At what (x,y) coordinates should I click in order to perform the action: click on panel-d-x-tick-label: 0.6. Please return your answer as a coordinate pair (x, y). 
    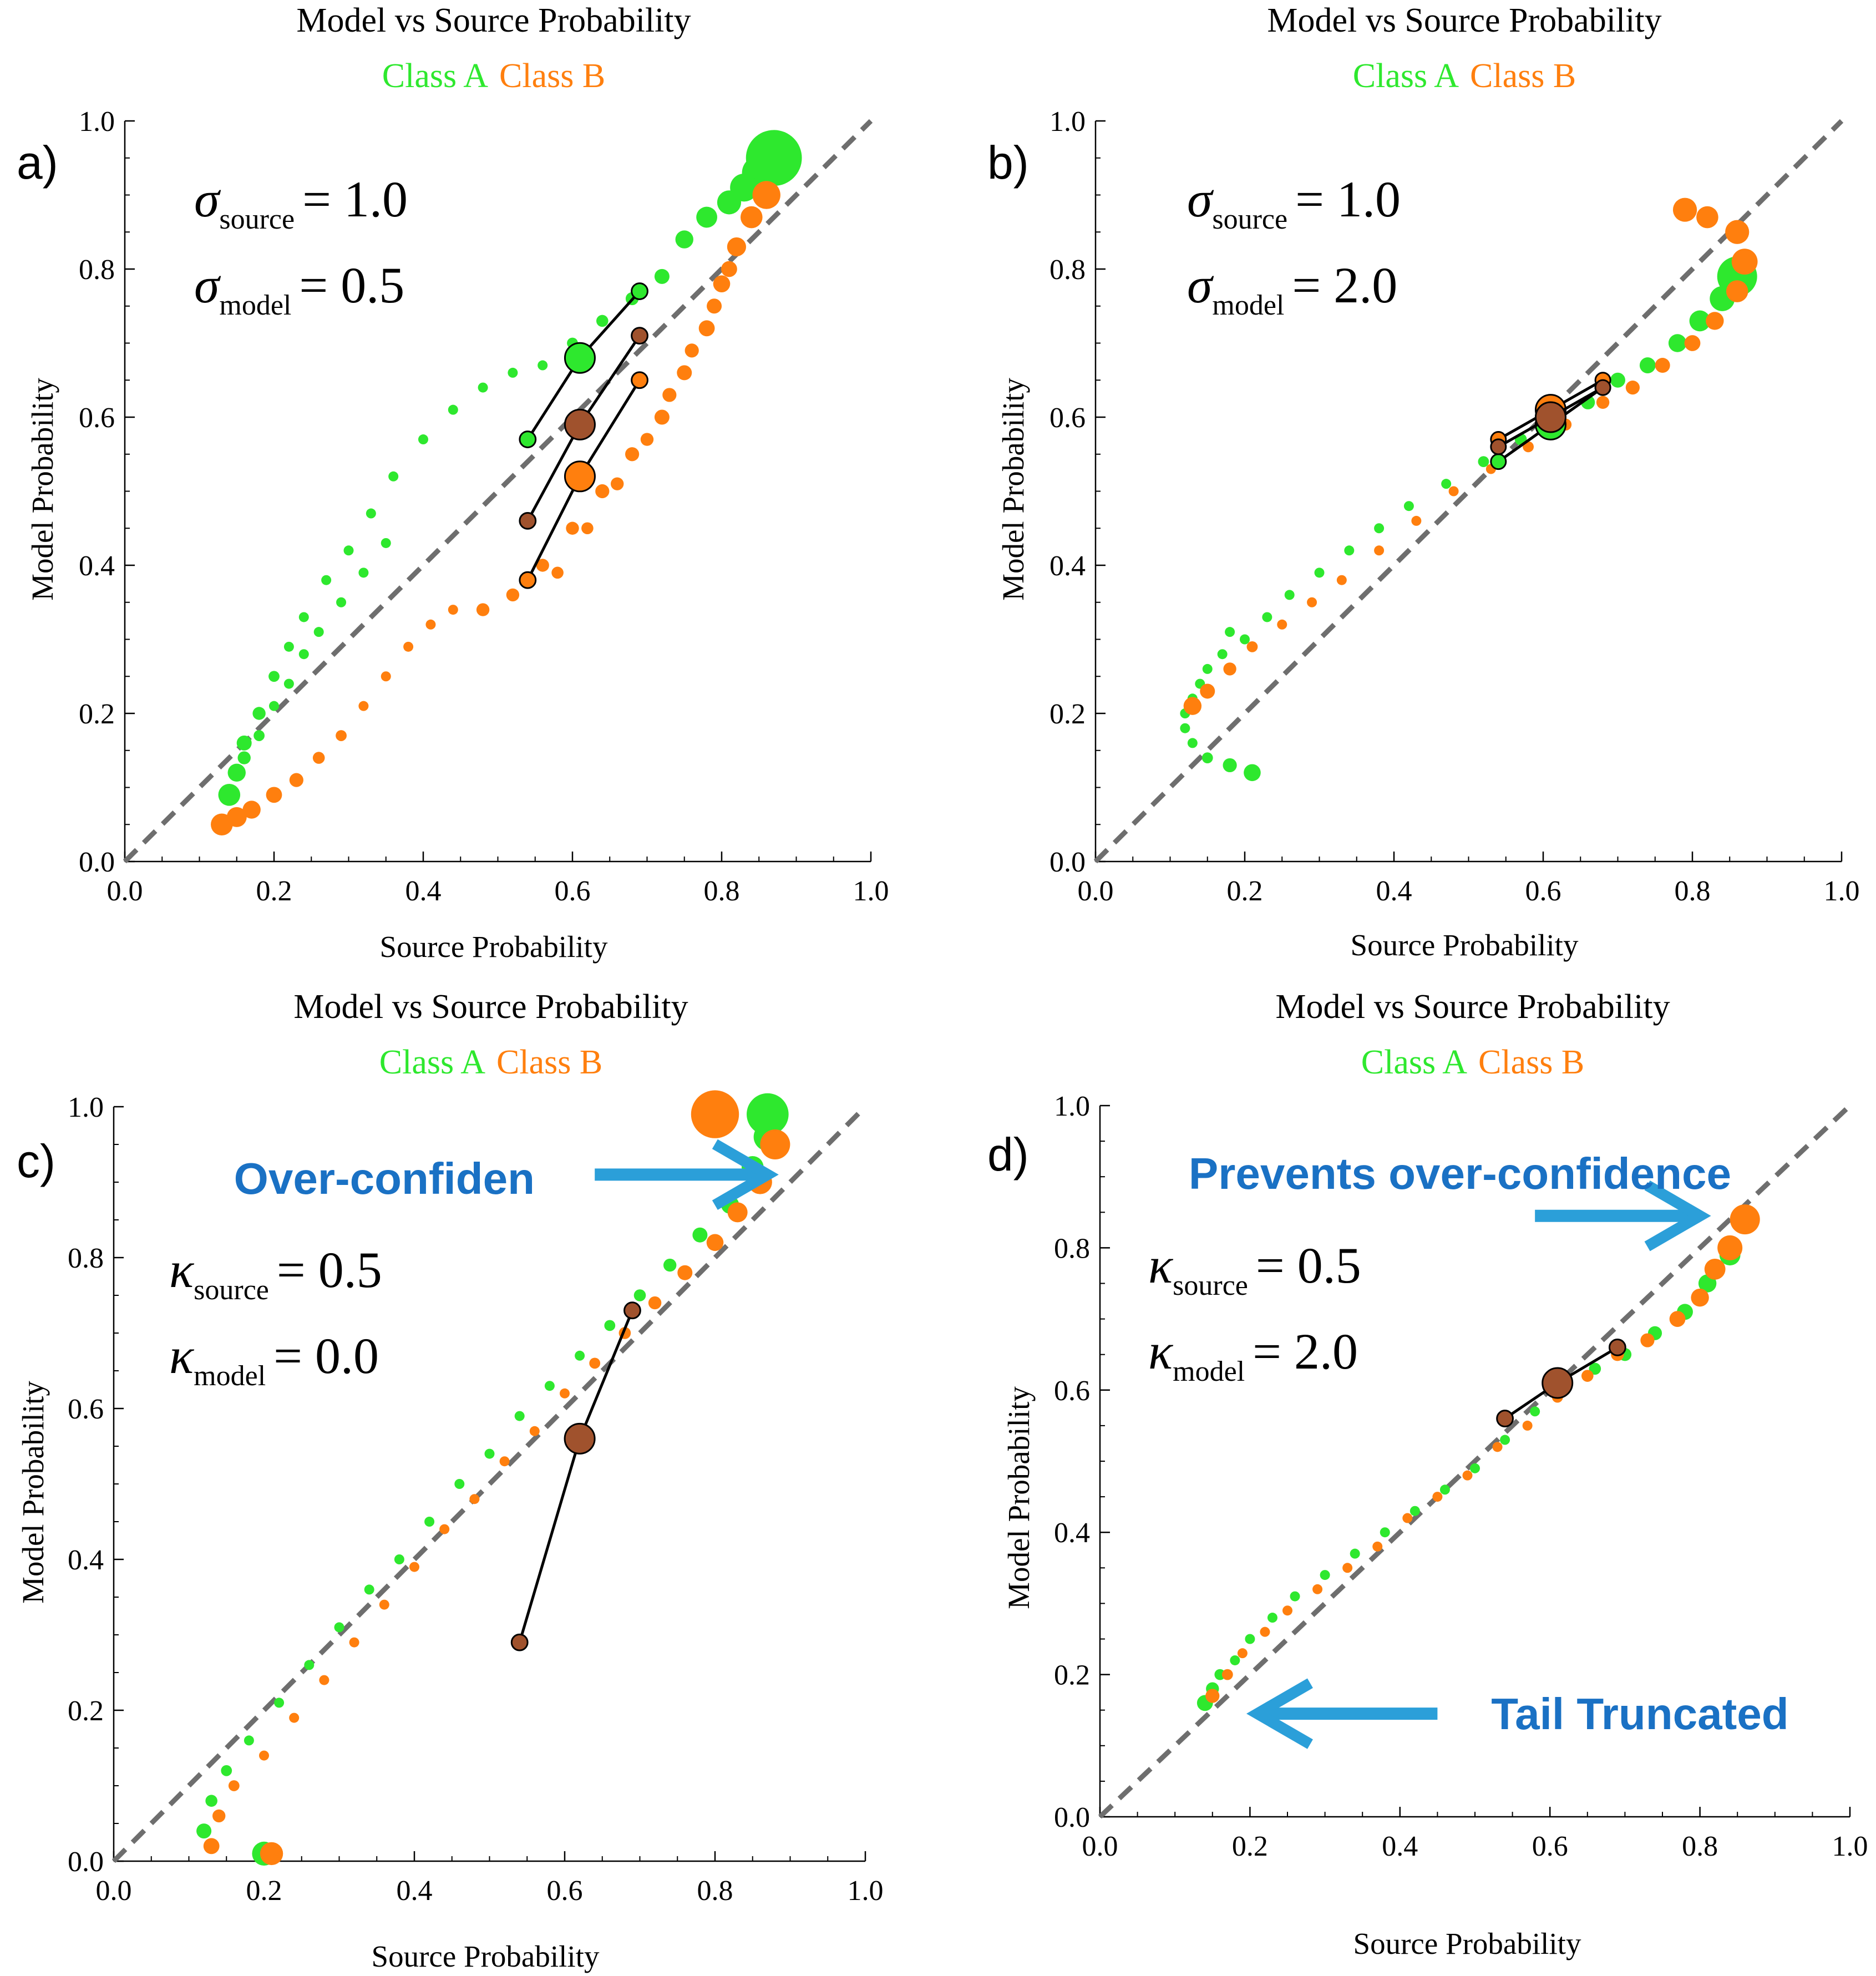
    Looking at the image, I should click on (1550, 1846).